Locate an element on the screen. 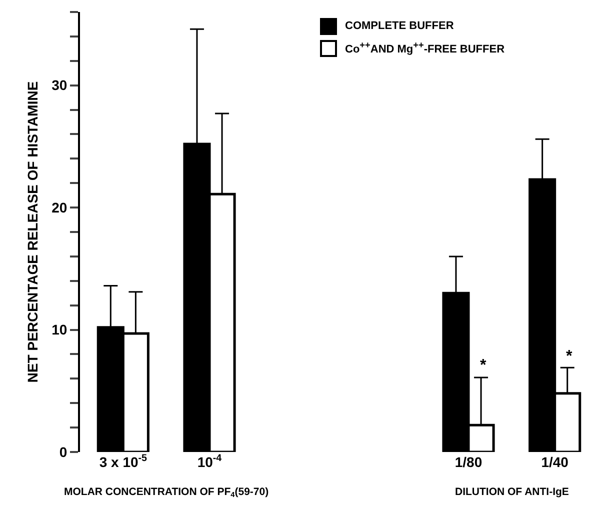 This screenshot has width=603, height=510. y-axis-title: NET PERCENTAGE RELEASE OF HISTAMINE is located at coordinates (32, 232).